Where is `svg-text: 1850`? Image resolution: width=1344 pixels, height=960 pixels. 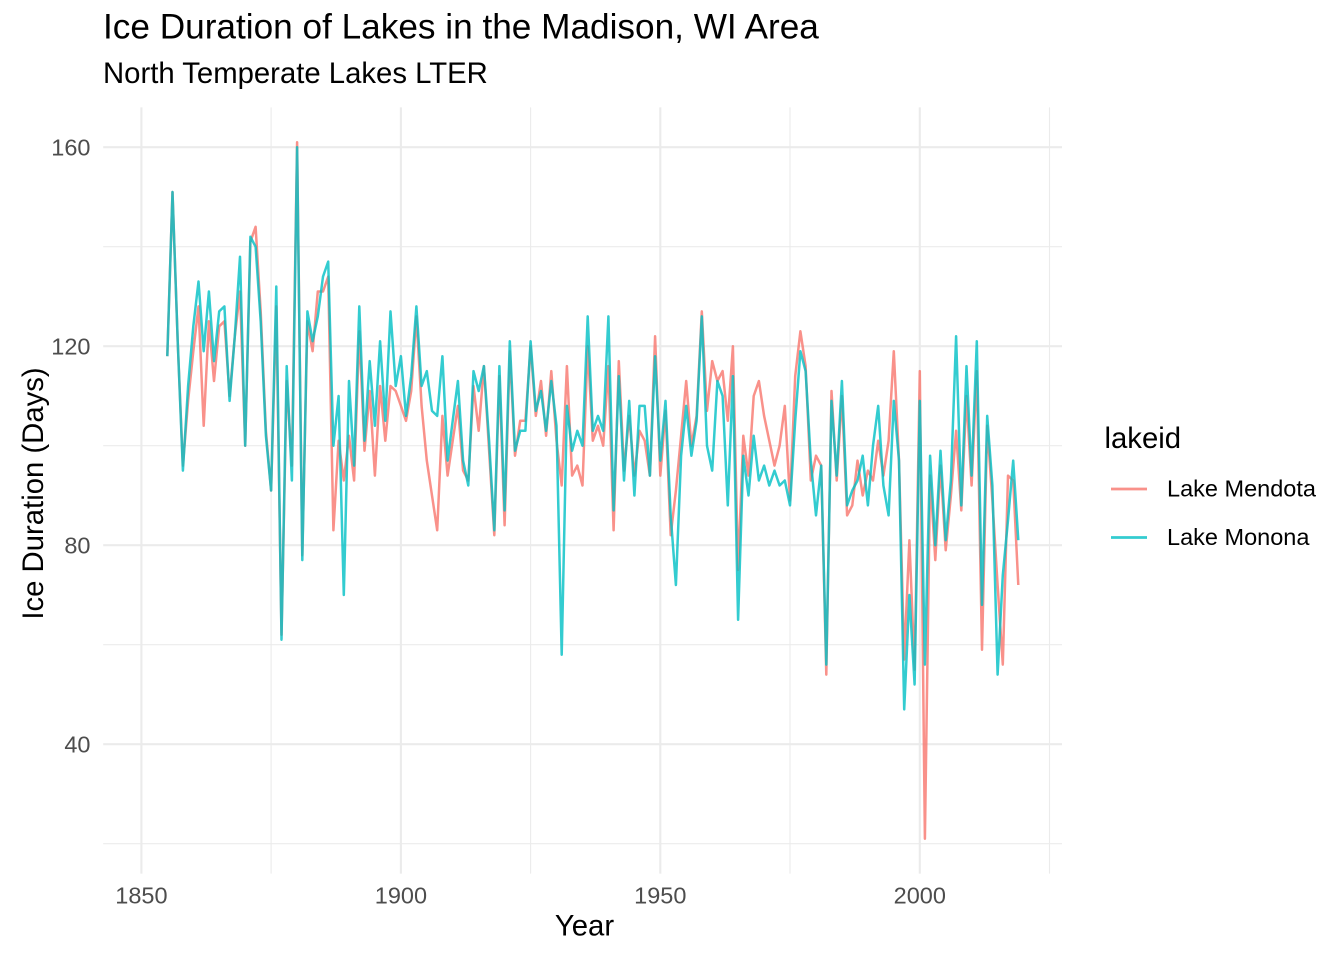 svg-text: 1850 is located at coordinates (141, 896).